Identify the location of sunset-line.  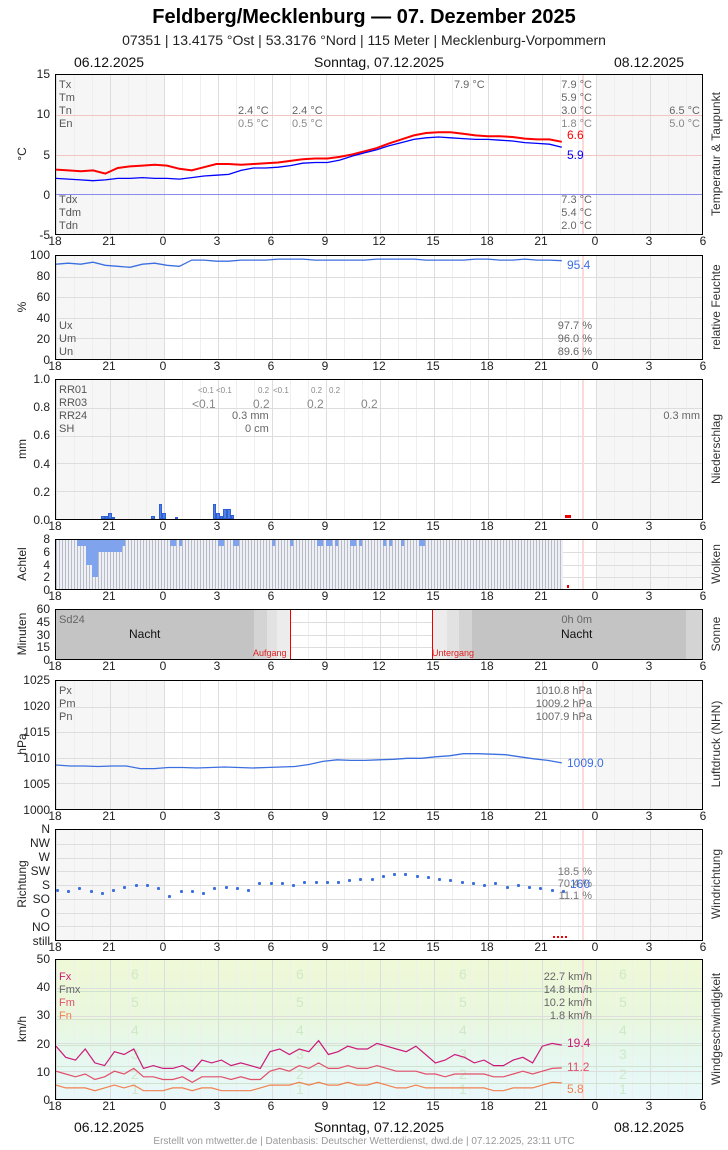
(433, 634).